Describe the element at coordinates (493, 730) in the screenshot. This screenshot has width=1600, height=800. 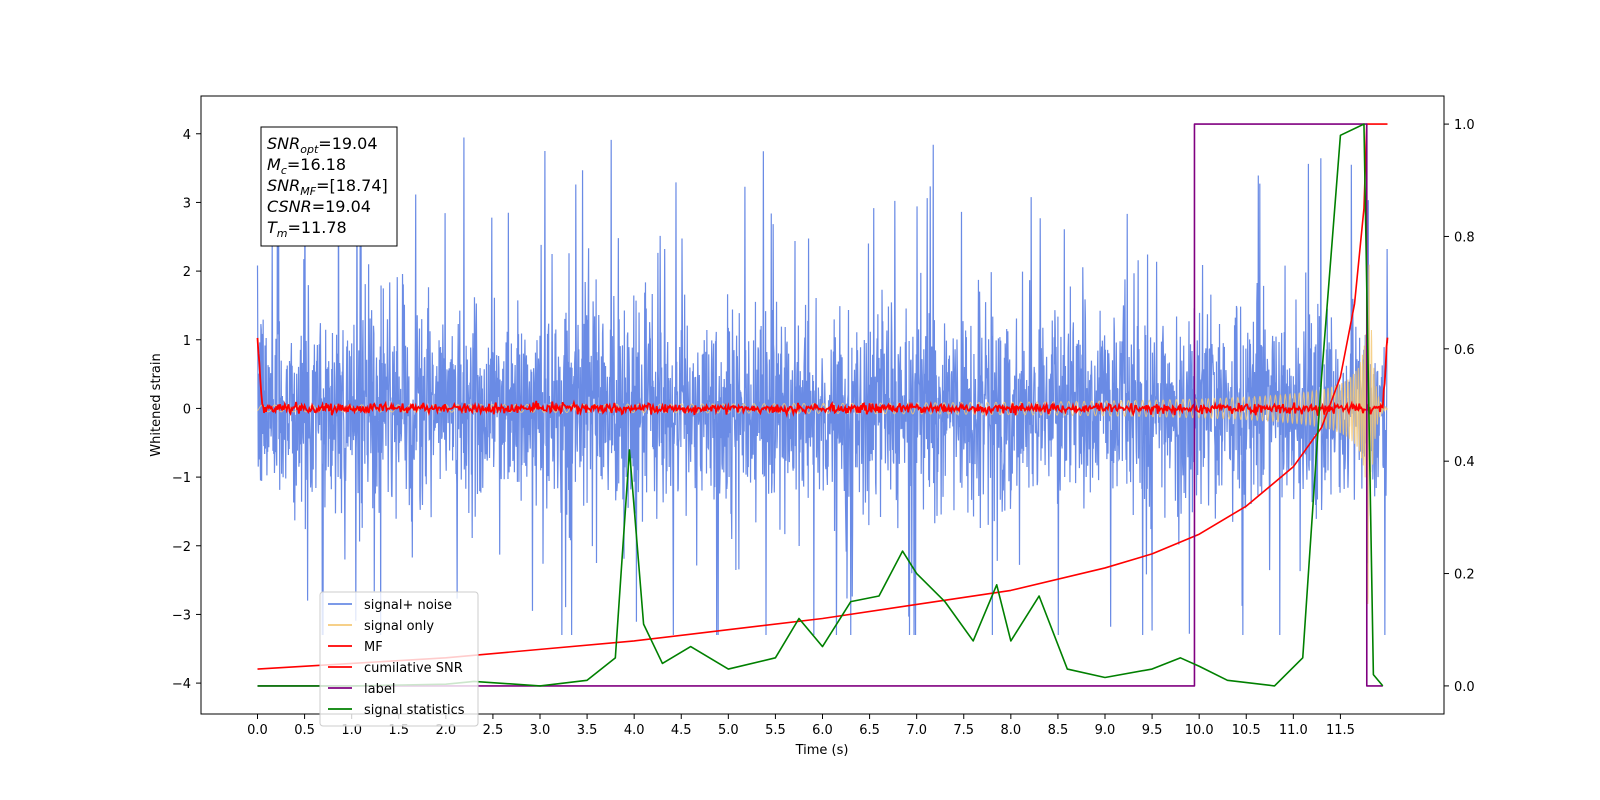
I see `x-tick-label: 2.5` at that location.